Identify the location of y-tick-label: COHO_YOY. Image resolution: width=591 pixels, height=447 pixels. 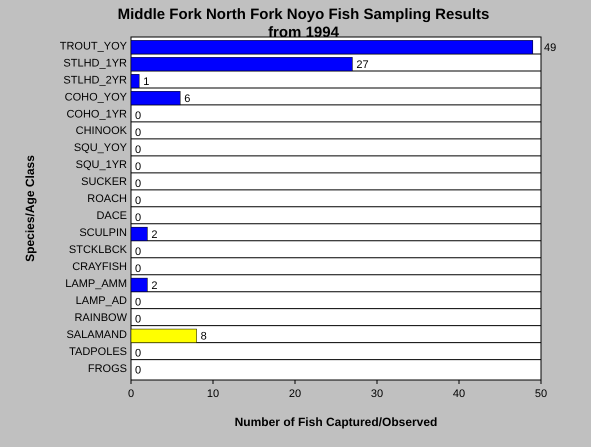
(96, 97).